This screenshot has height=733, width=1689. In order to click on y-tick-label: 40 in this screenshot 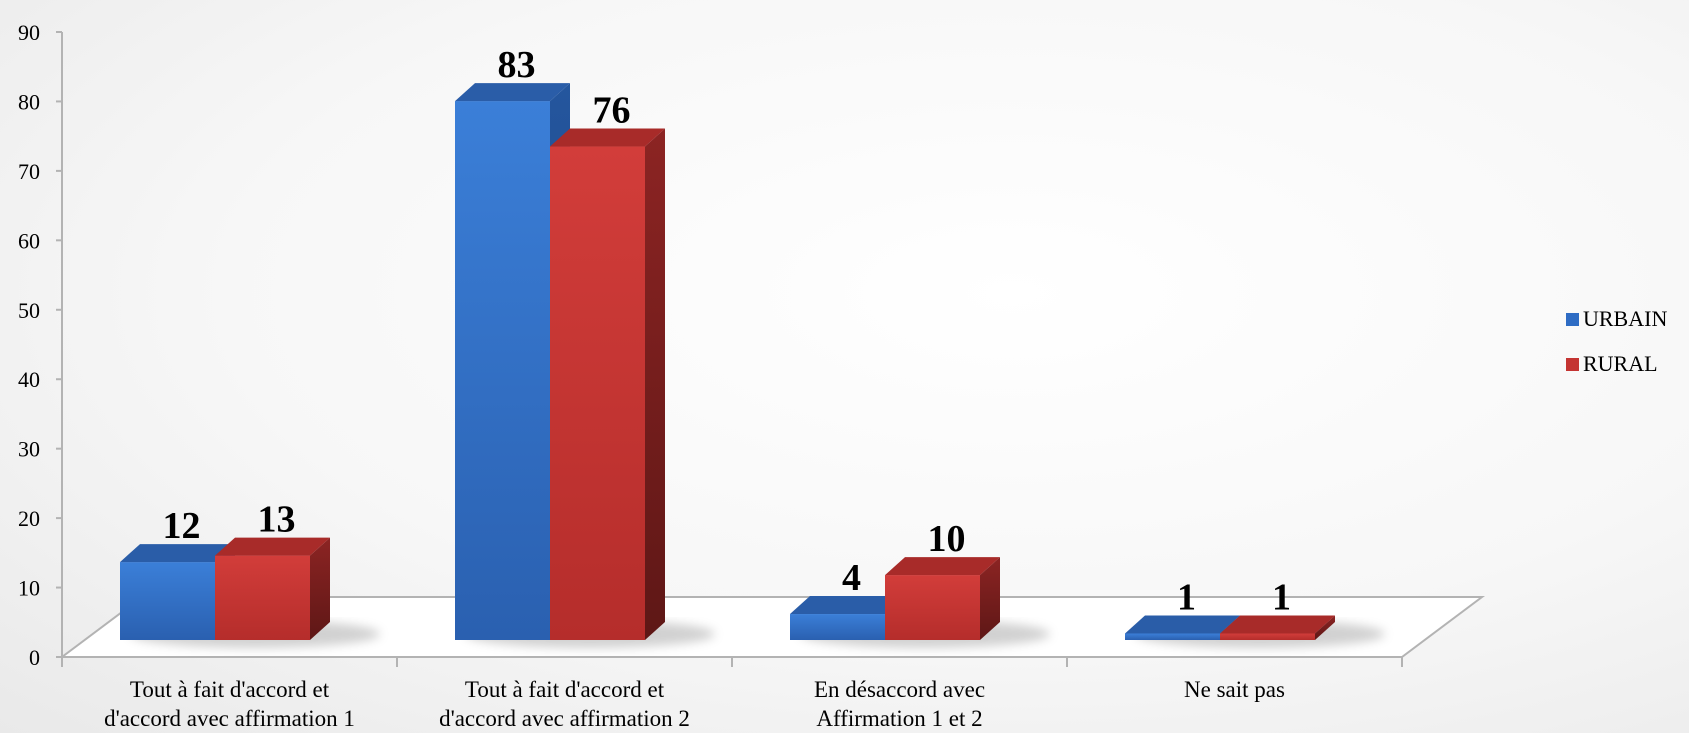, I will do `click(29, 379)`.